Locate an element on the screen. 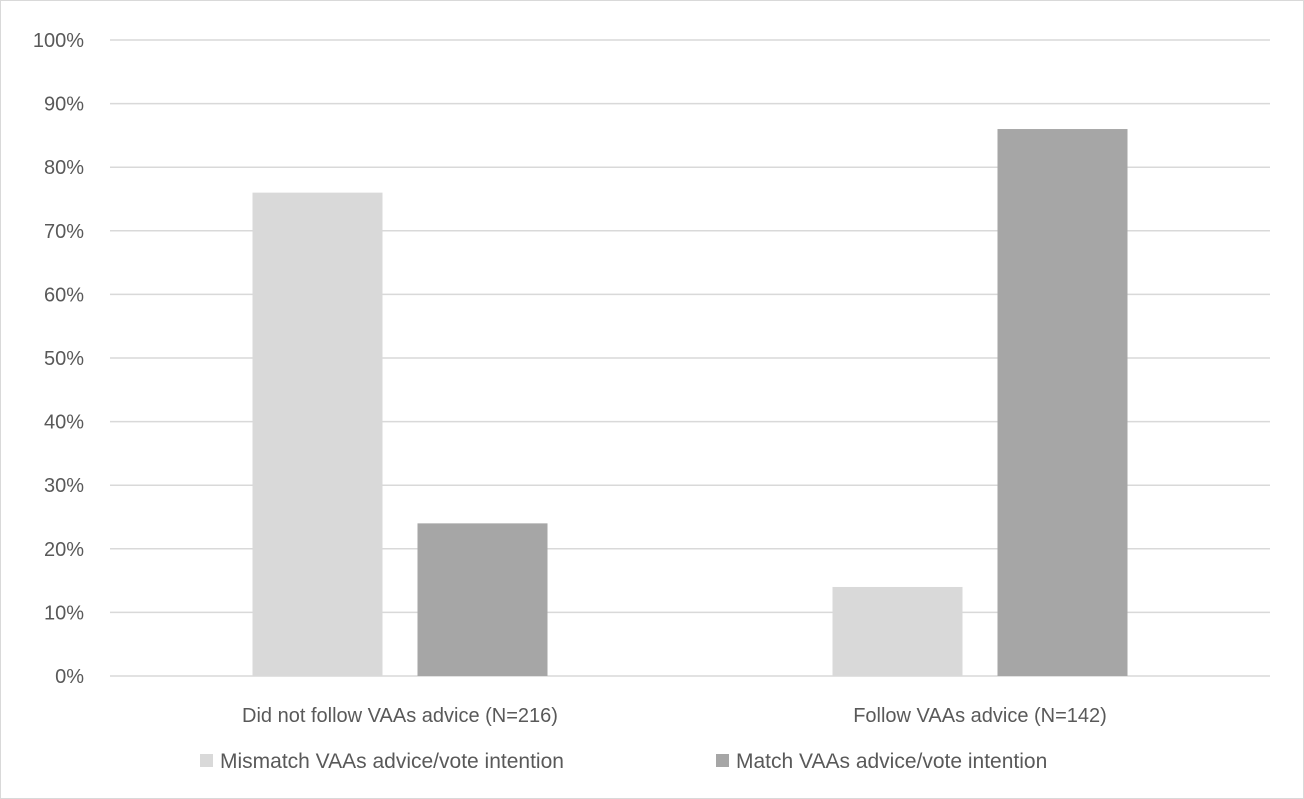  x-category-label: Follow VAAs advice (N=142) is located at coordinates (980, 716).